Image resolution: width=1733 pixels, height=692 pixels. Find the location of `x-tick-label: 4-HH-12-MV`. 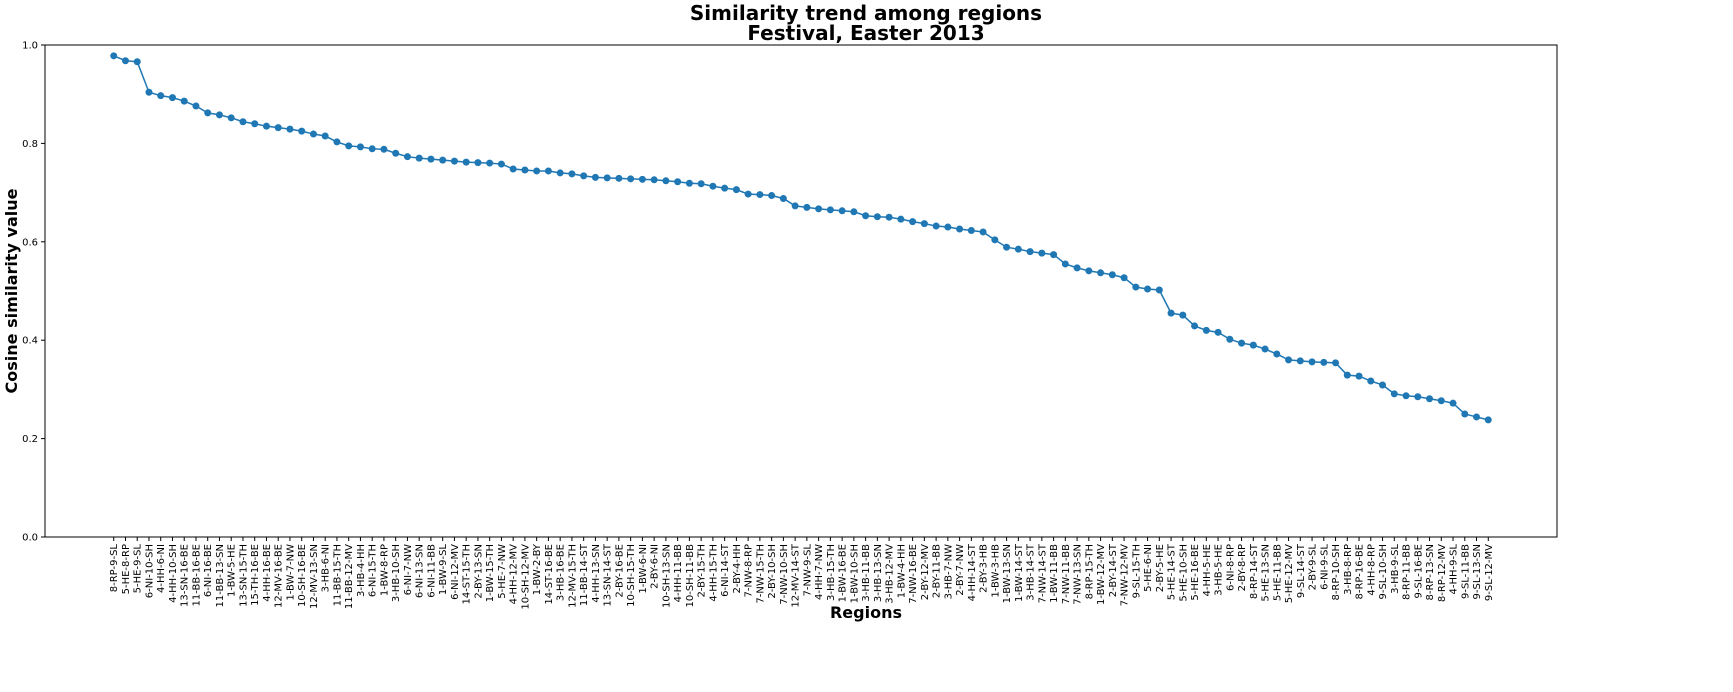

x-tick-label: 4-HH-12-MV is located at coordinates (514, 574).